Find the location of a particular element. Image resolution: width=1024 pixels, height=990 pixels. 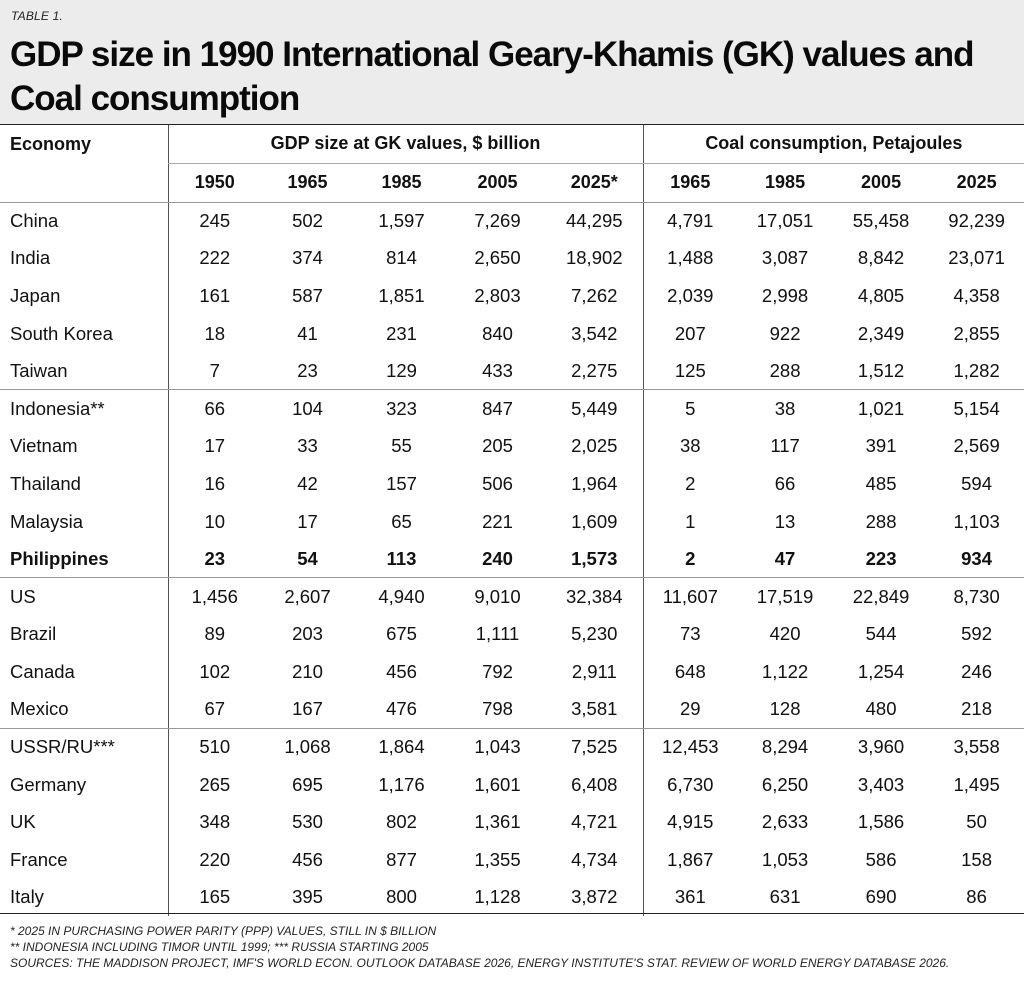

gdp-cell: 220 is located at coordinates (214, 860).